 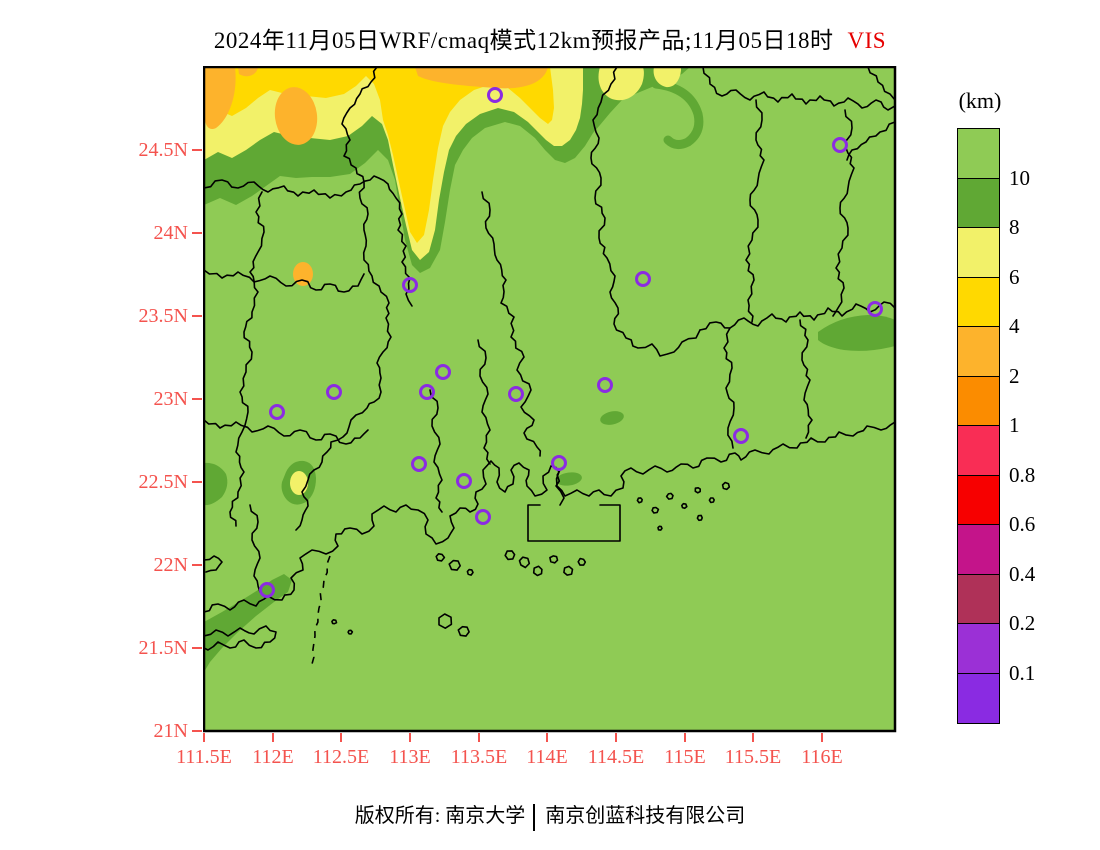 I want to click on colorbar-tick-label: 8, so click(x=1014, y=227).